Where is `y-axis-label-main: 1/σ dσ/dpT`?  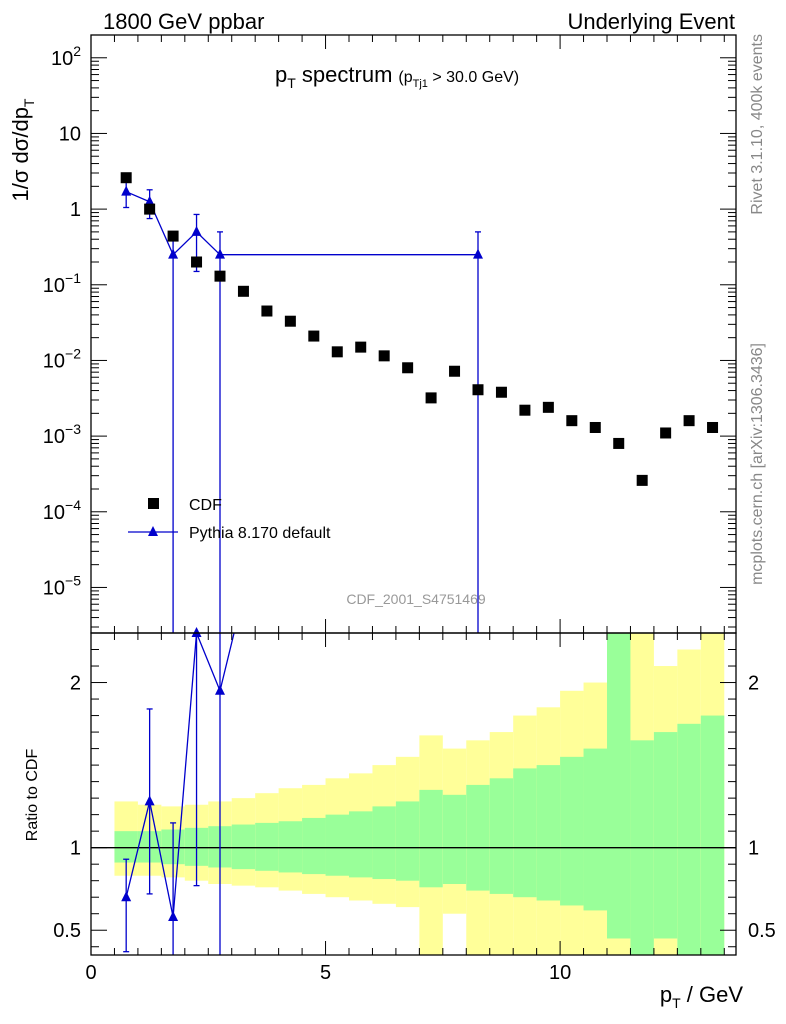
y-axis-label-main: 1/σ dσ/dpT is located at coordinates (22, 149).